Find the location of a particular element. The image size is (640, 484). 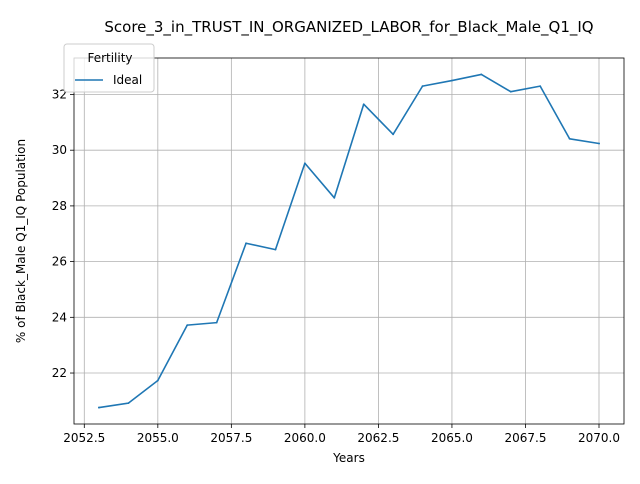

y-tick-label: 26 is located at coordinates (59, 262).